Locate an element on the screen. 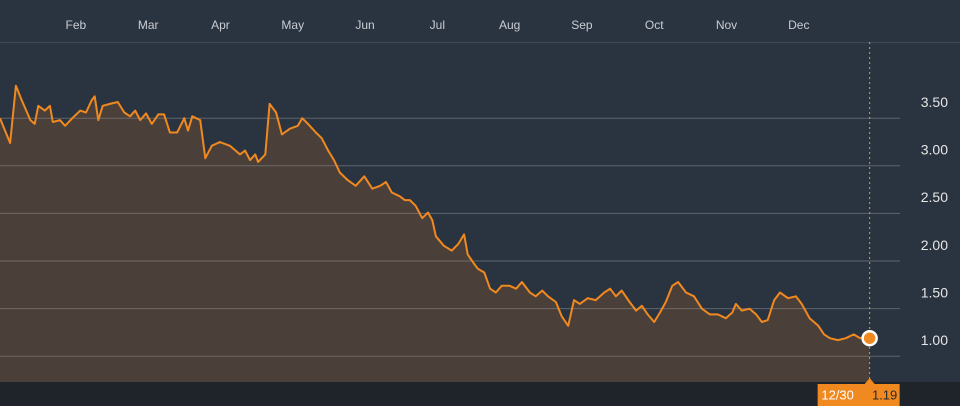 This screenshot has height=406, width=960. y-tick-label: 3.00 is located at coordinates (934, 150).